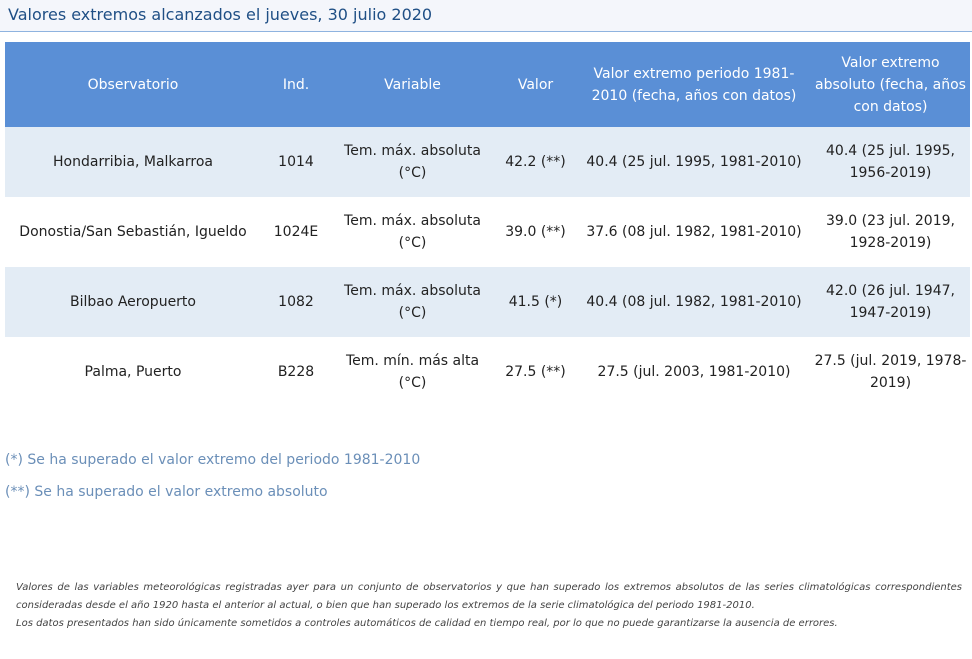 The image size is (972, 659). I want to click on header-observatorio: Observatorio, so click(133, 84).